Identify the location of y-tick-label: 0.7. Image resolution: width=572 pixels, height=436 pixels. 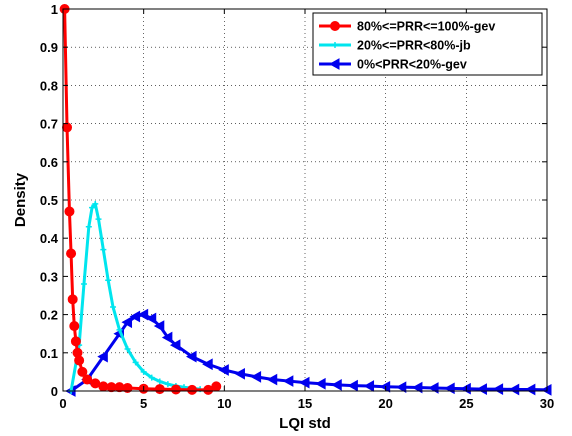
(49, 124).